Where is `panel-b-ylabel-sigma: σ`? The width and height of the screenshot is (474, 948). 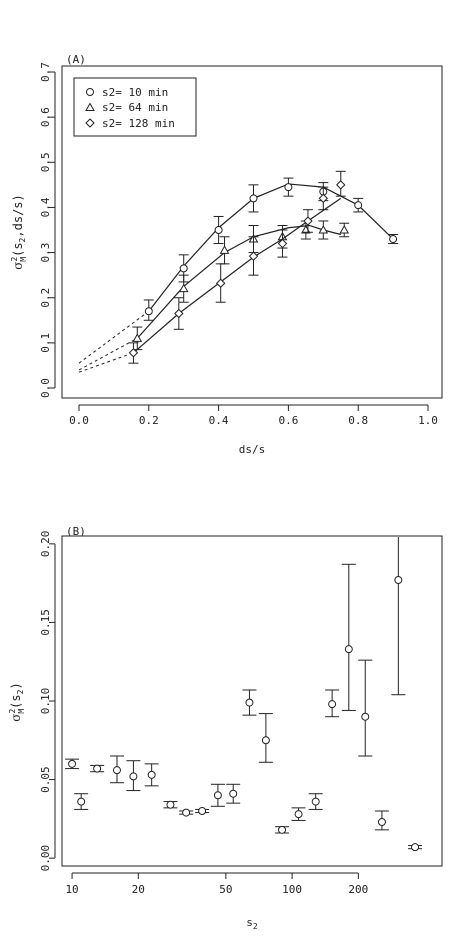 panel-b-ylabel-sigma: σ is located at coordinates (16, 717).